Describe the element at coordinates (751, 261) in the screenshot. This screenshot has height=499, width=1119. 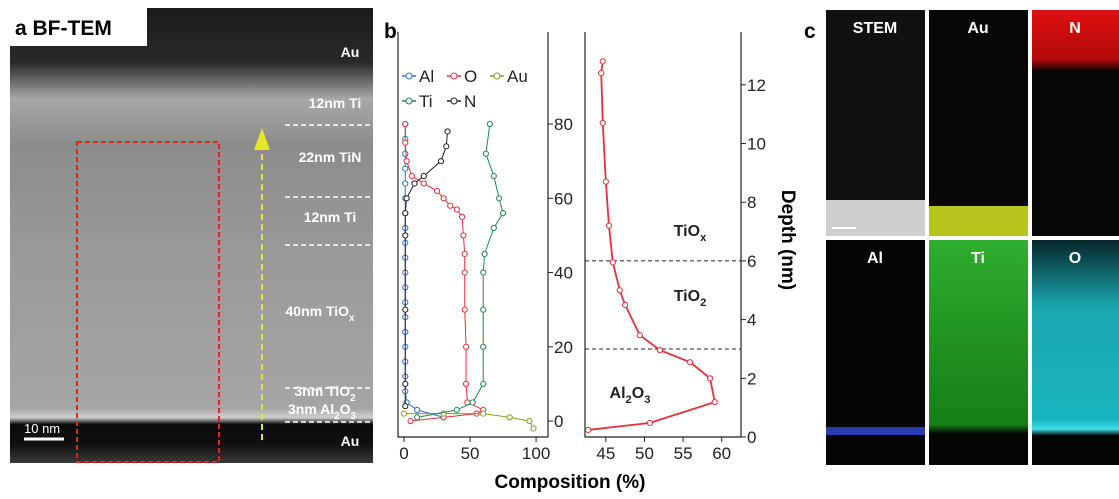
I see `y-tick-label: 6` at that location.